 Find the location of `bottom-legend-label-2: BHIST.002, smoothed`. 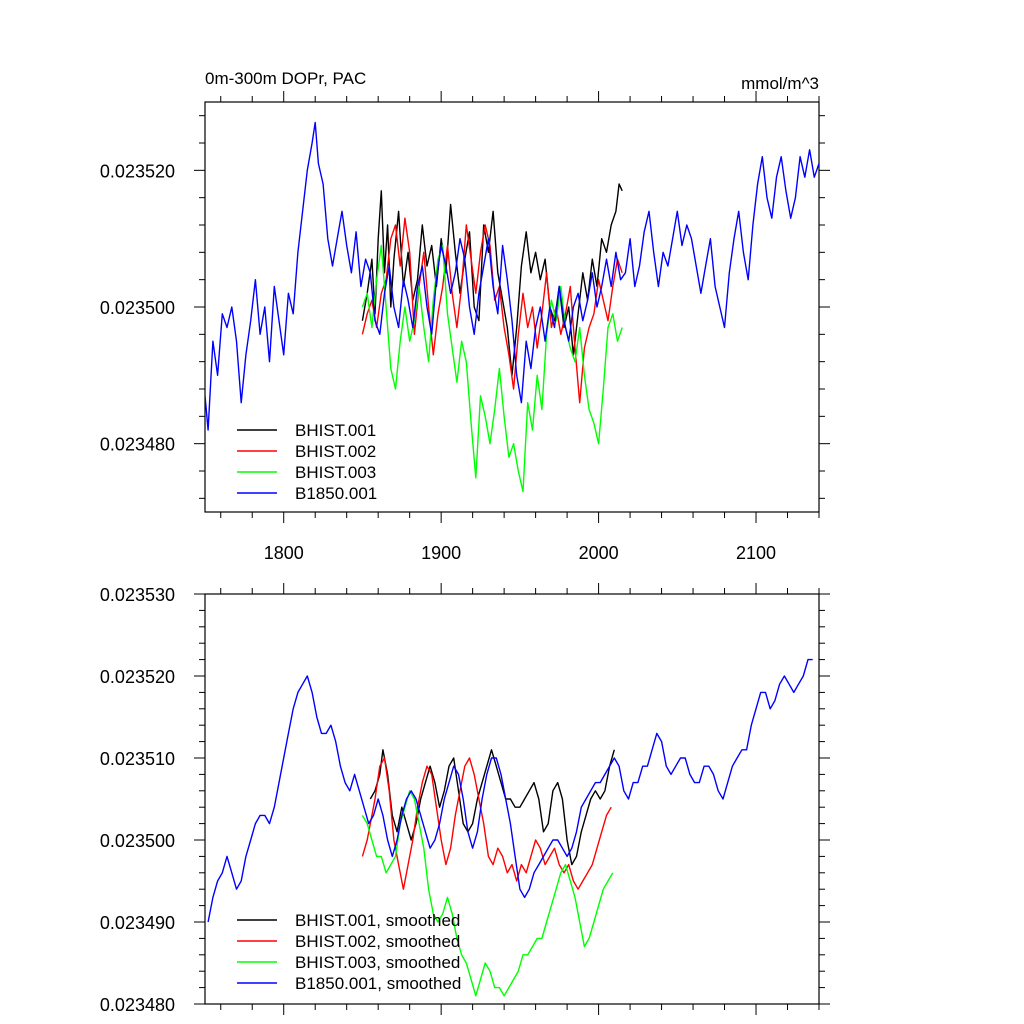

bottom-legend-label-2: BHIST.002, smoothed is located at coordinates (377, 941).